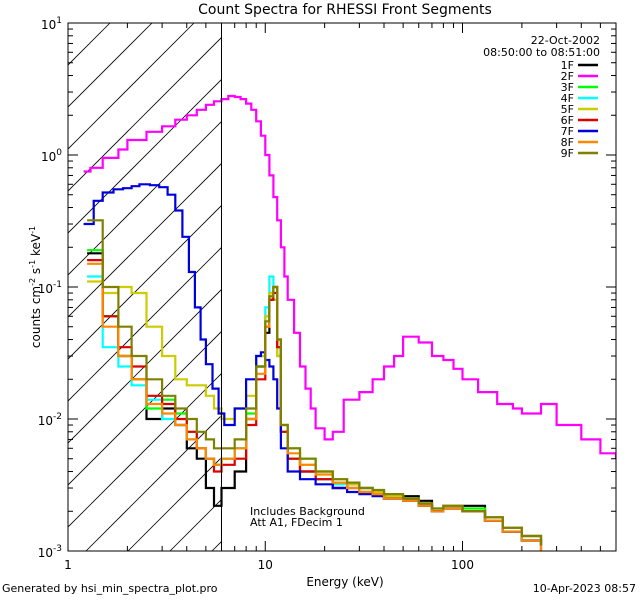 This screenshot has width=640, height=600. I want to click on legend-label-4F: 4F, so click(567, 98).